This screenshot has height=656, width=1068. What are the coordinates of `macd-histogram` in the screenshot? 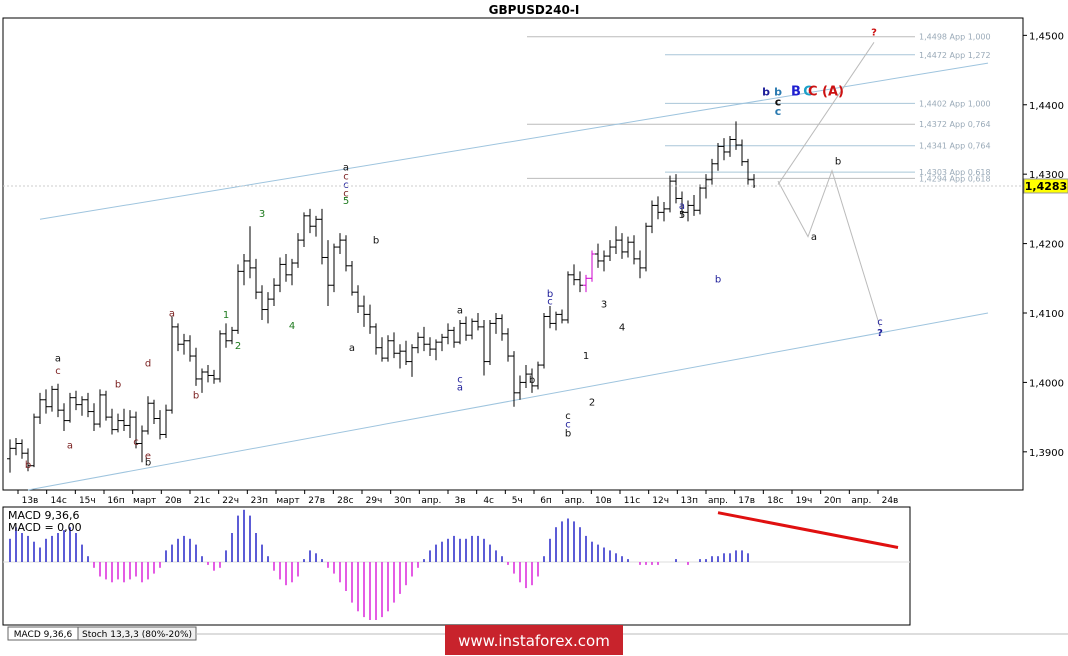 It's located at (456, 564).